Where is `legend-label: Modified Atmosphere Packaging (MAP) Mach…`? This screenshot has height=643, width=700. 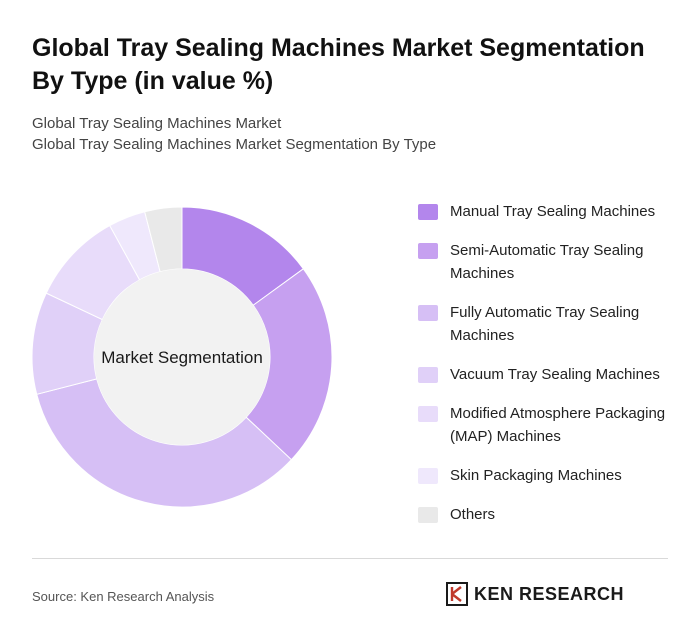 legend-label: Modified Atmosphere Packaging (MAP) Mach… is located at coordinates (558, 425).